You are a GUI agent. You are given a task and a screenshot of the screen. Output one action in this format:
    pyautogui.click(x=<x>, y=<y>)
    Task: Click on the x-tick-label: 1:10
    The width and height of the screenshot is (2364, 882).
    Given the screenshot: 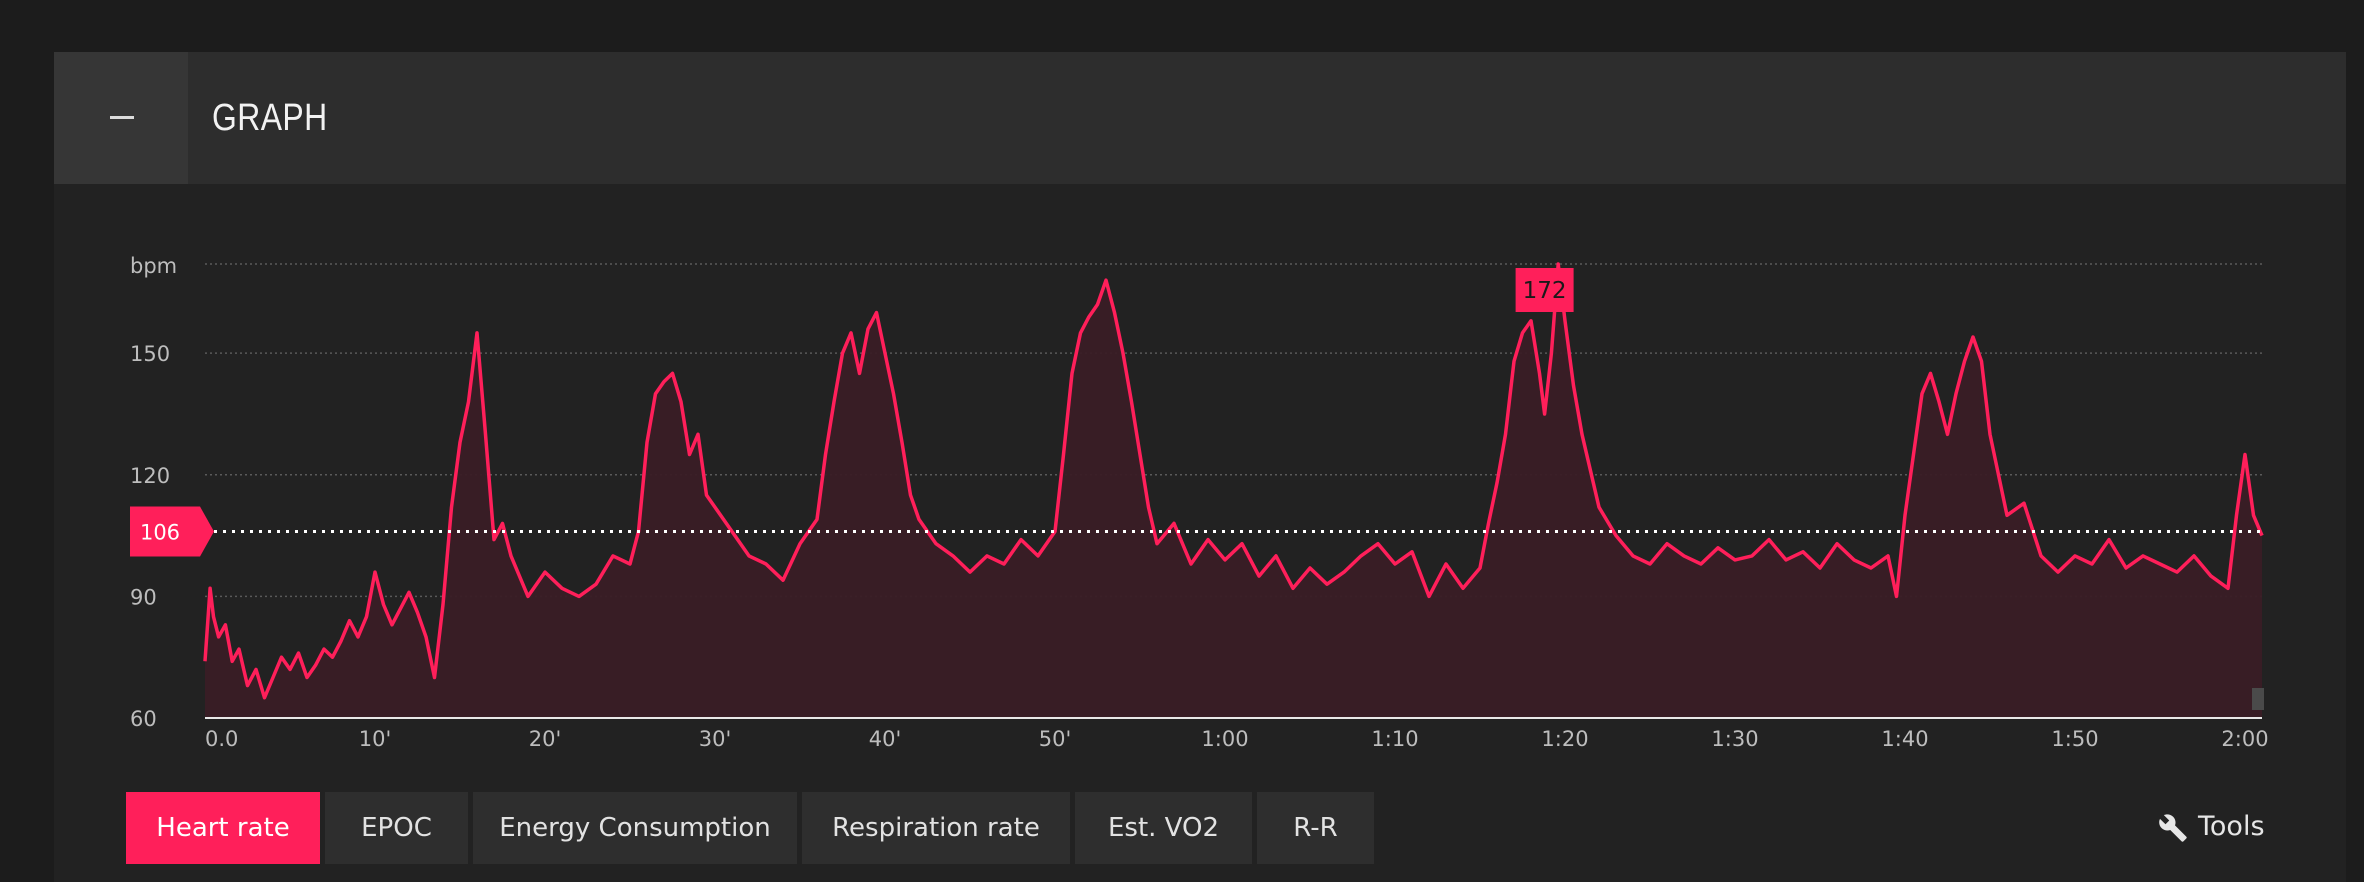 What is the action you would take?
    pyautogui.click(x=1394, y=739)
    